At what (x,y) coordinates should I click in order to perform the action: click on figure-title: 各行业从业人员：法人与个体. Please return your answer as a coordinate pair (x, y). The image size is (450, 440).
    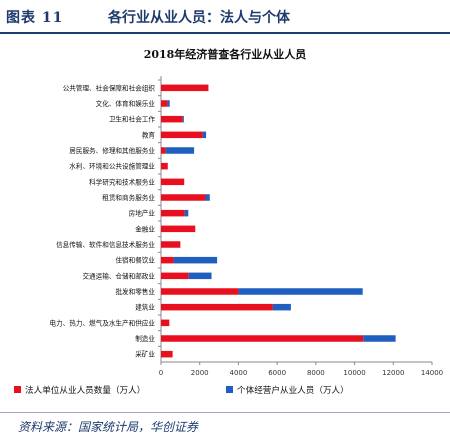
    Looking at the image, I should click on (199, 18).